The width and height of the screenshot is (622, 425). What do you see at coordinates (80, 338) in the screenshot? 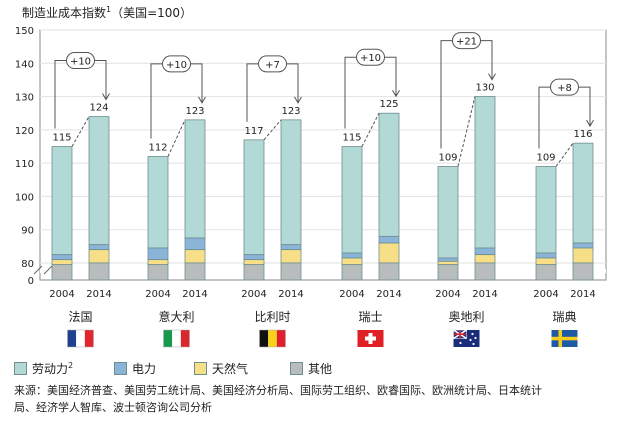
I see `fr-flag-stripe` at bounding box center [80, 338].